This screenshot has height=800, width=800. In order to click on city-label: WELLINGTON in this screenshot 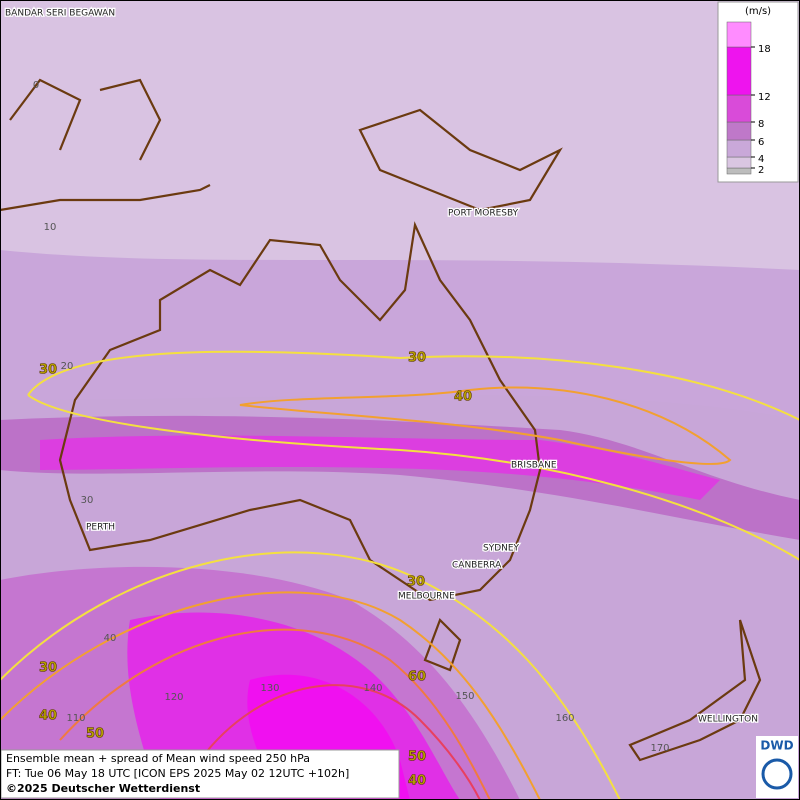, I will do `click(728, 720)`.